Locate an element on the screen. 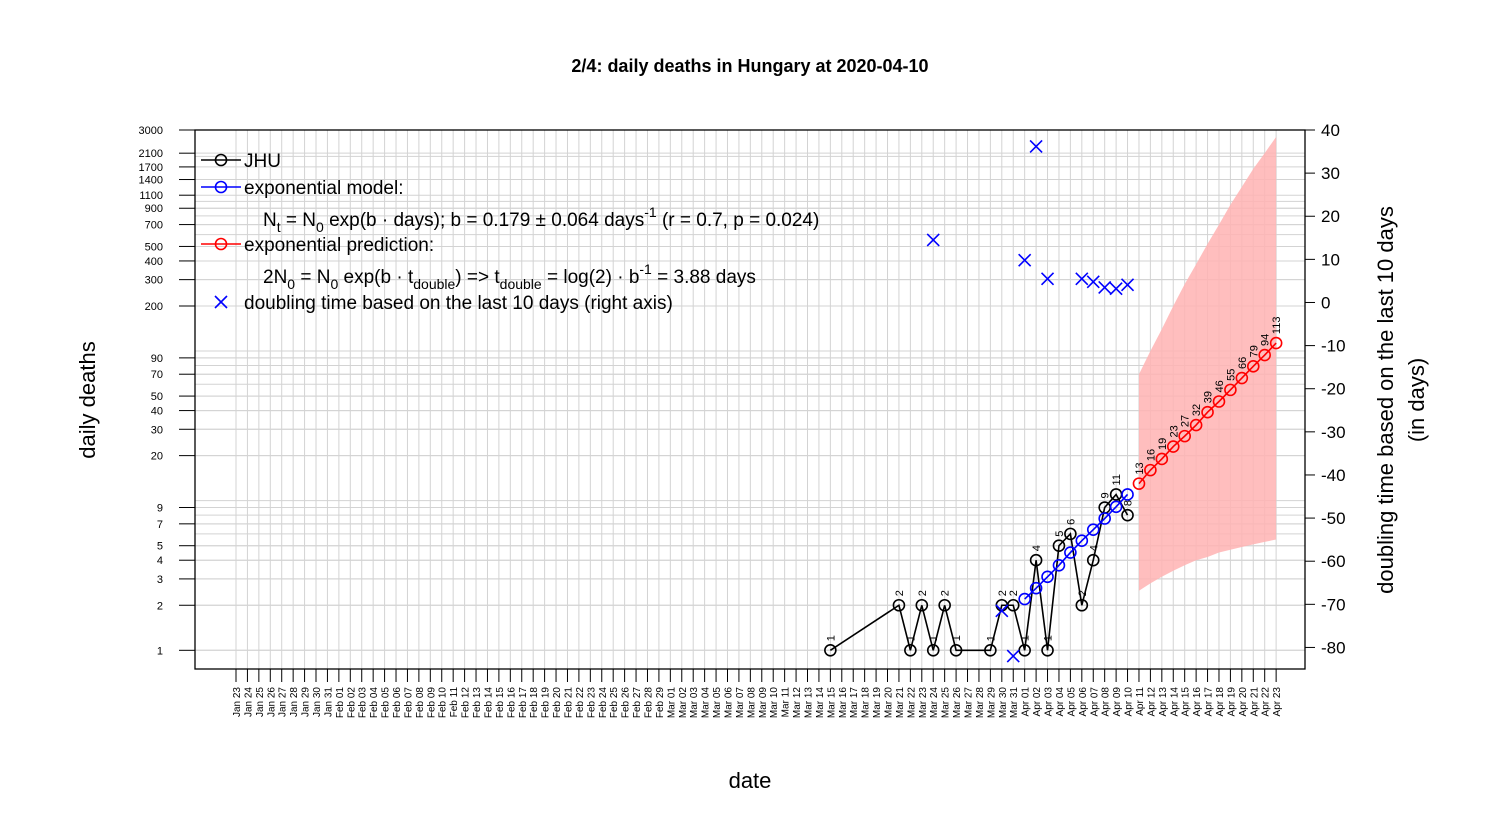  x-tick-label: Apr 12 is located at coordinates (1151, 702).